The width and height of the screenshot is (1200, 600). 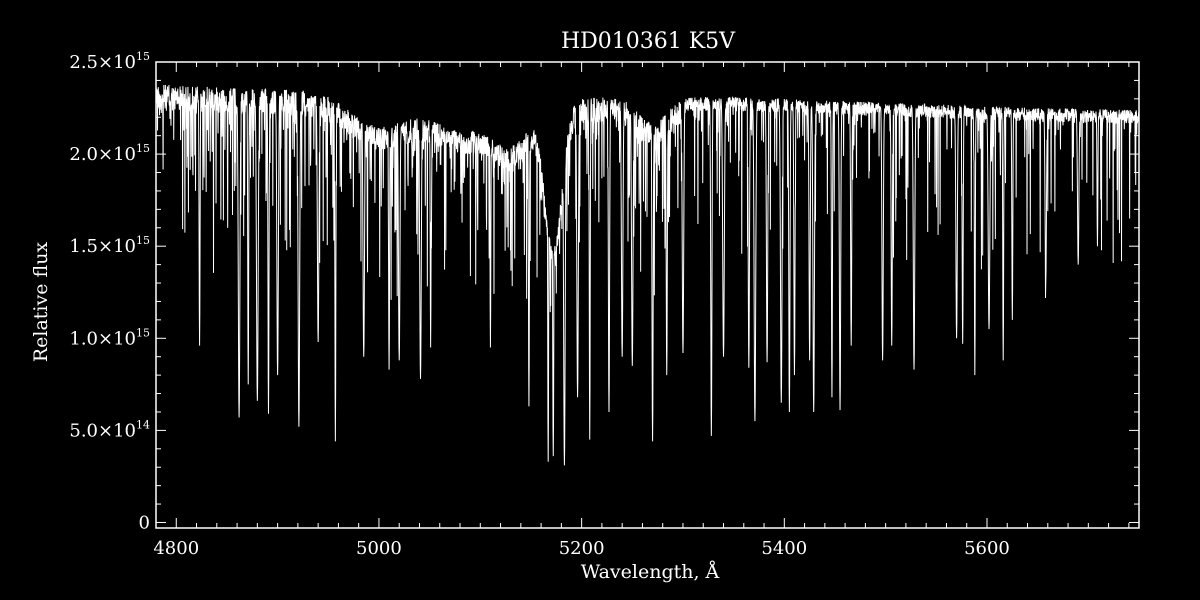 What do you see at coordinates (987, 548) in the screenshot?
I see `x-tick-label: 5600` at bounding box center [987, 548].